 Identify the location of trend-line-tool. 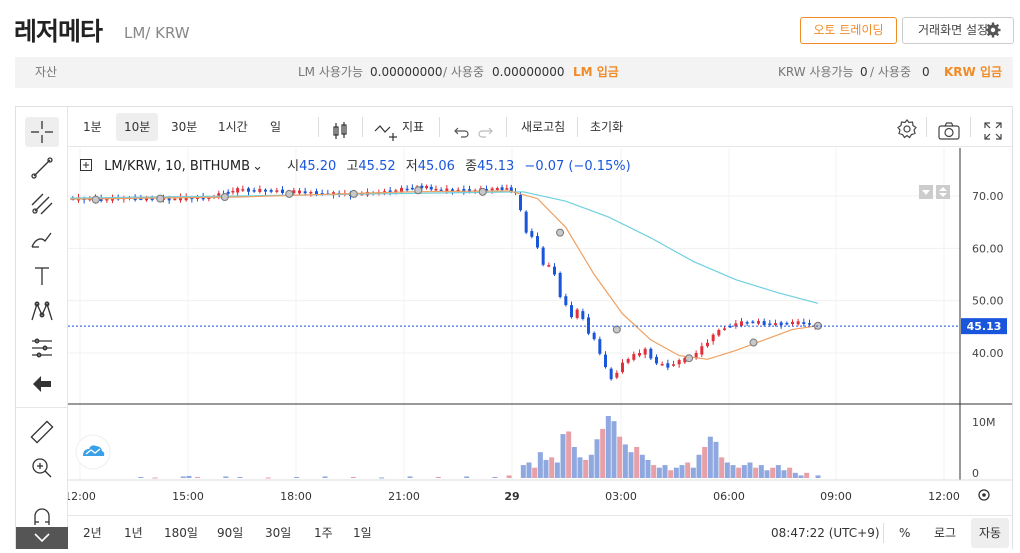
(42, 168).